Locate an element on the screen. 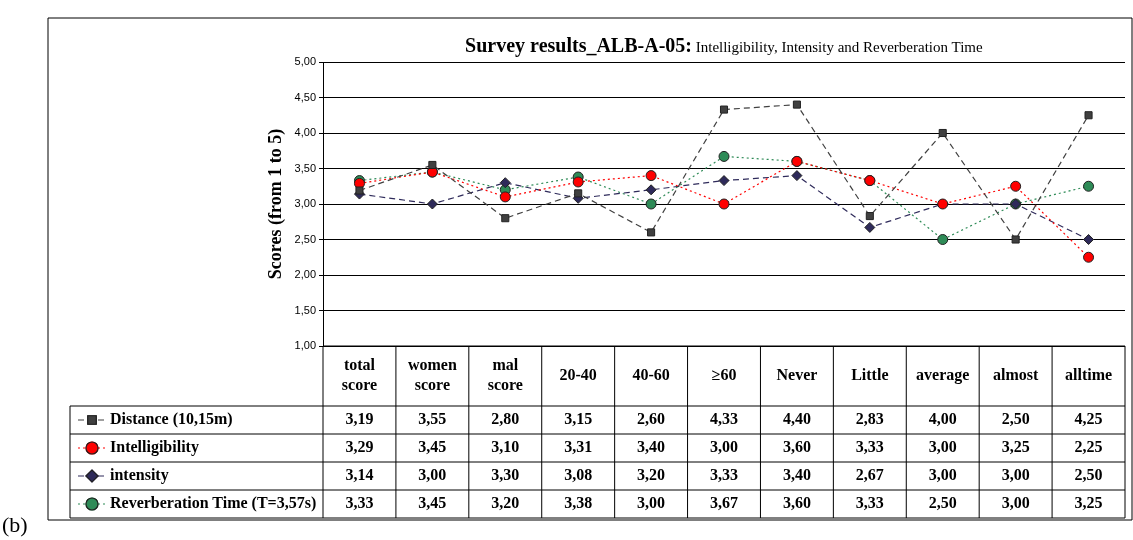 The image size is (1133, 540). text: (b) is located at coordinates (15, 525).